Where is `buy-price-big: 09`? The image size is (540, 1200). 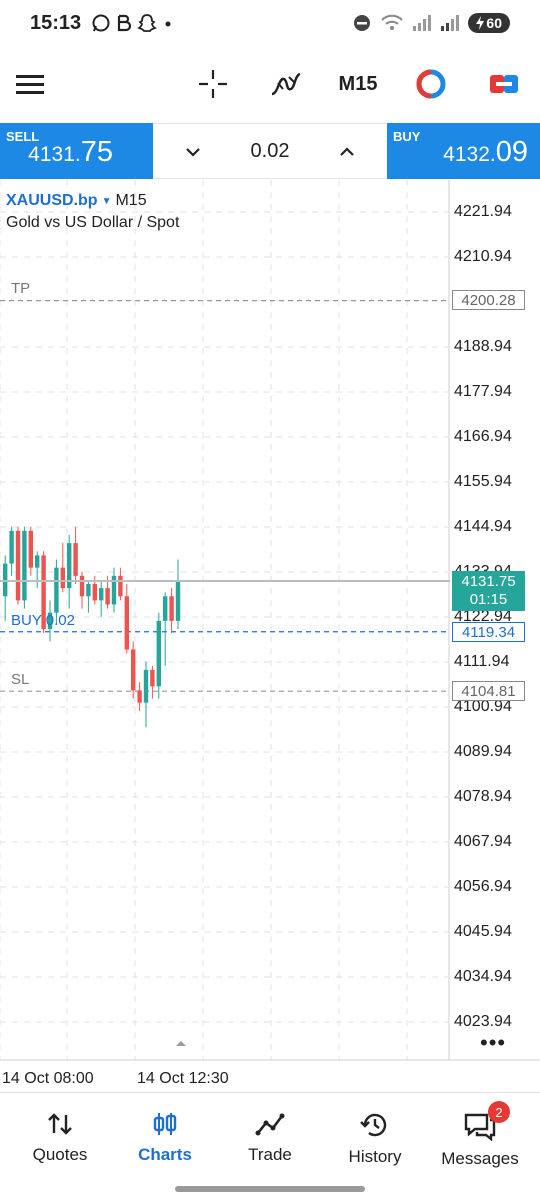 buy-price-big: 09 is located at coordinates (511, 152).